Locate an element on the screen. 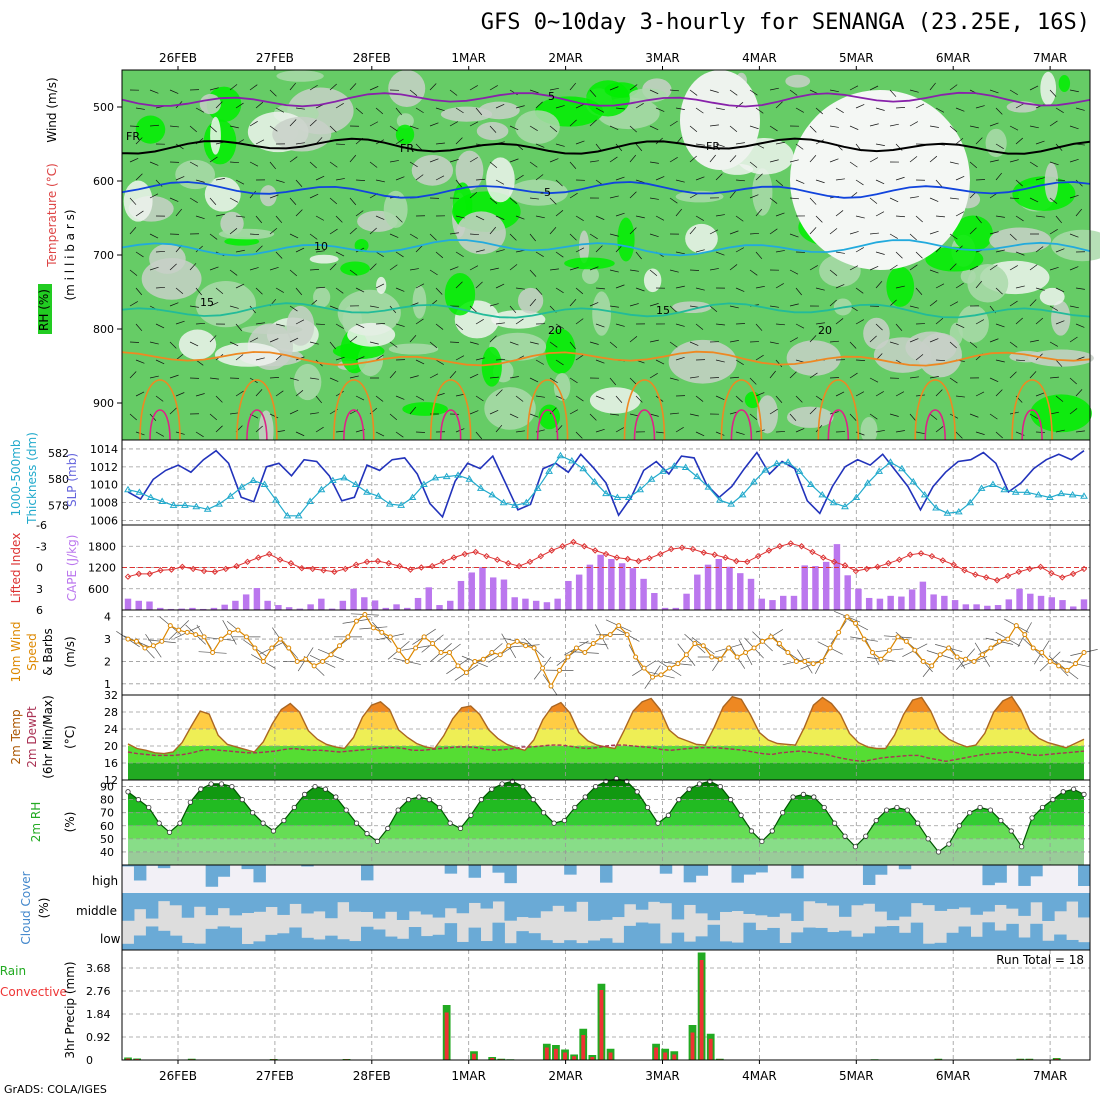 The image size is (1100, 1100). wind-tick-label: 3 is located at coordinates (107, 639).